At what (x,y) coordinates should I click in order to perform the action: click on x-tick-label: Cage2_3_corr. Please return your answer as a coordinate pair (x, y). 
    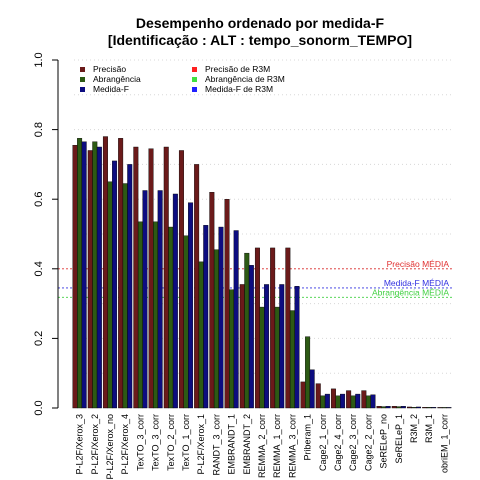
    Looking at the image, I should click on (353, 442).